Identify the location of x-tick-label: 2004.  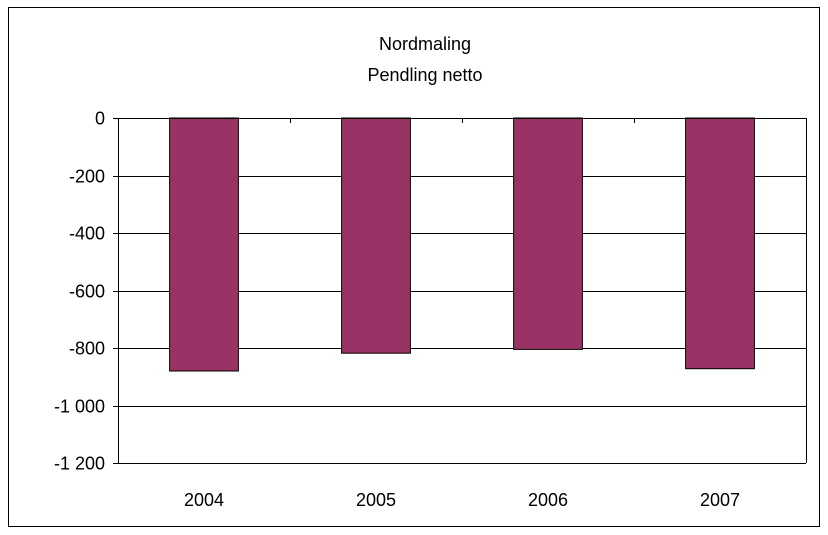
(204, 500).